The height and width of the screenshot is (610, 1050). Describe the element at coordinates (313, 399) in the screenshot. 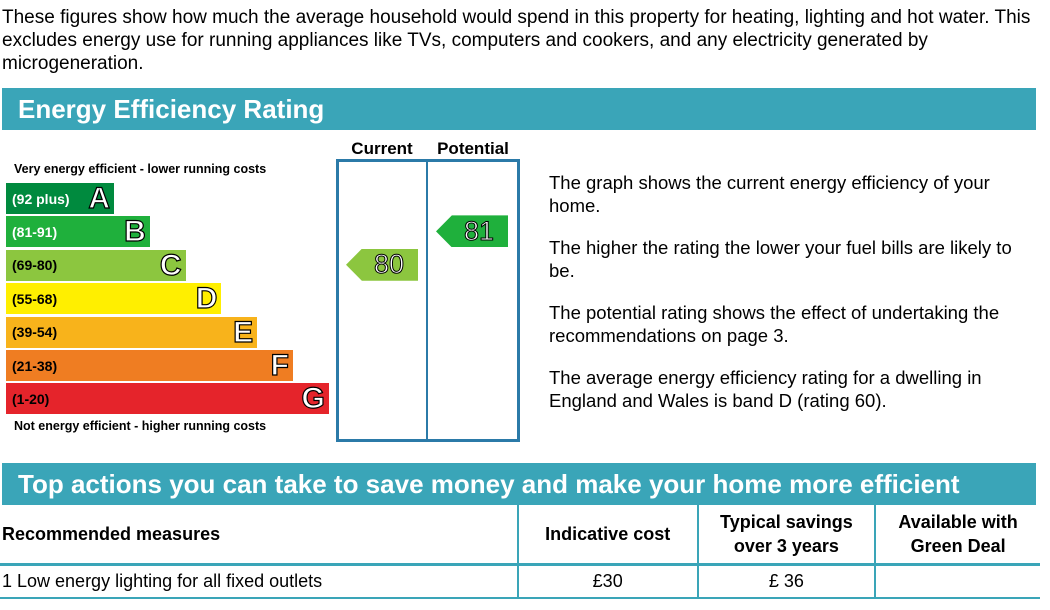

I see `band-letter: G` at that location.